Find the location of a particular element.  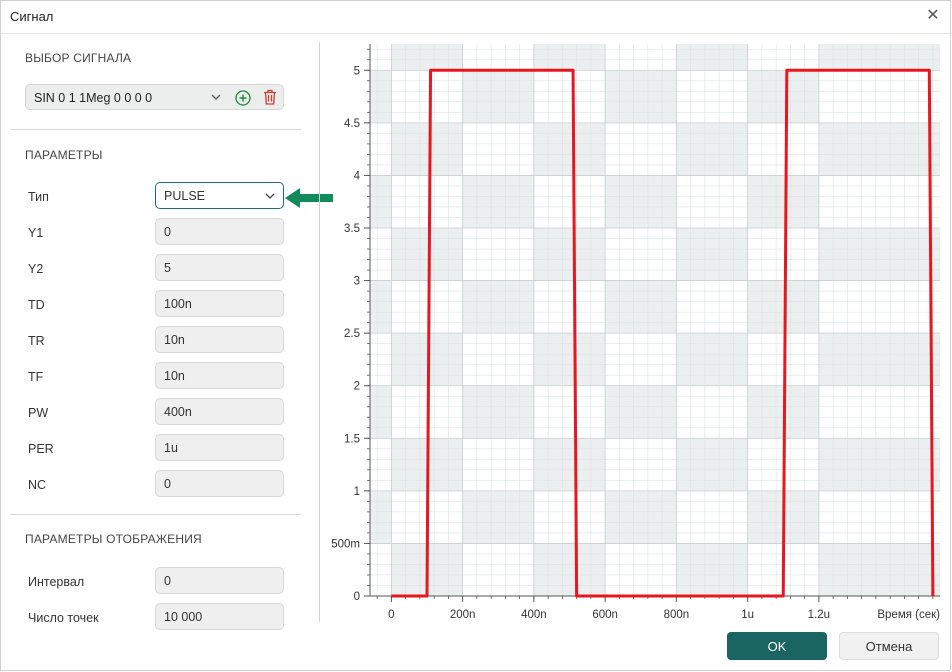

display-params-title: ПАРАМЕТРЫ ОТОБРАЖЕНИЯ is located at coordinates (113, 539).